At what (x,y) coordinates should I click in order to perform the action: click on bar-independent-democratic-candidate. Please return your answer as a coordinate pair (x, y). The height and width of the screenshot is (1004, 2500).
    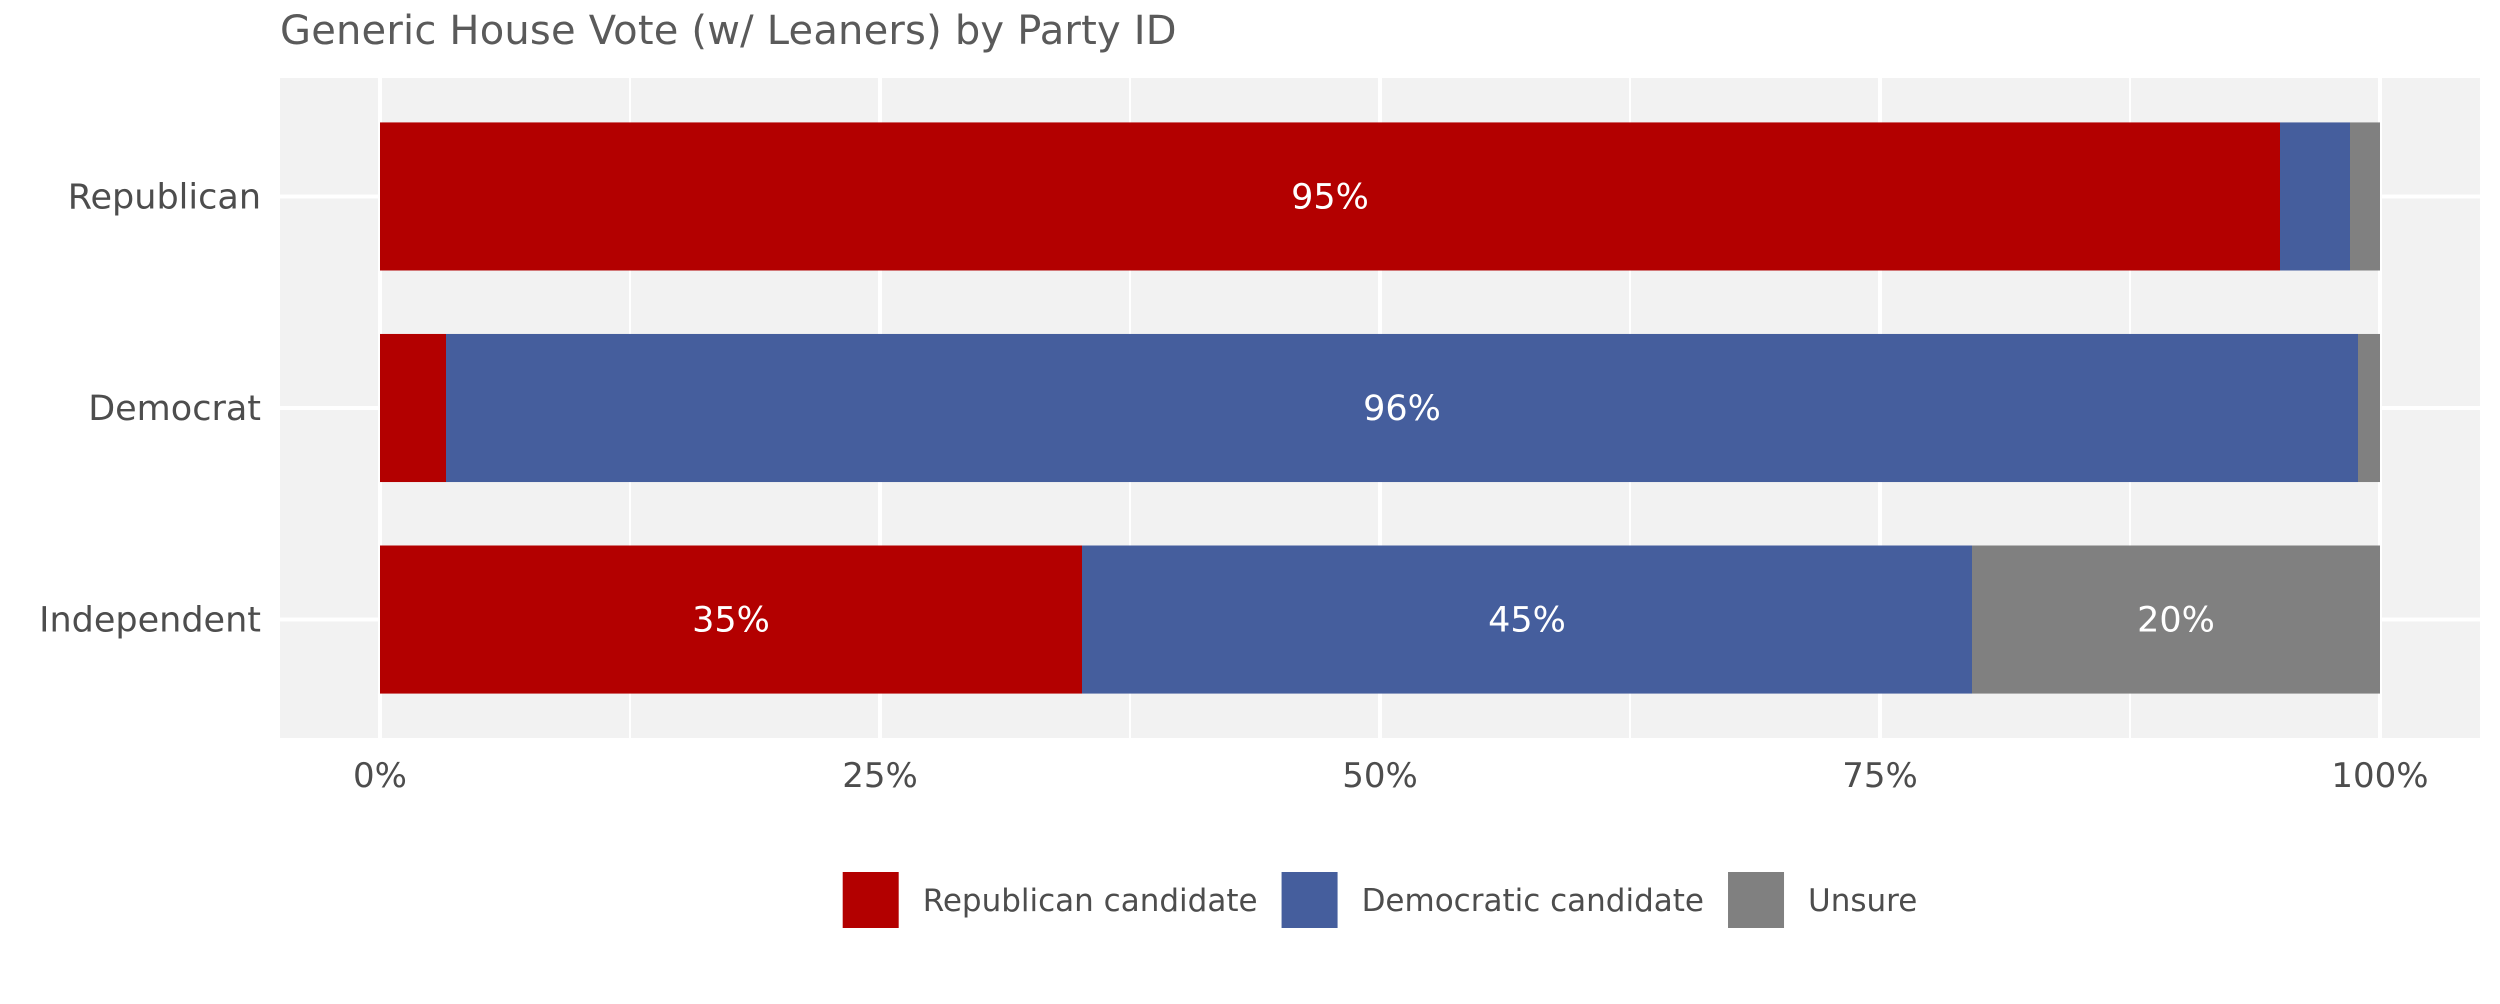
    Looking at the image, I should click on (1527, 619).